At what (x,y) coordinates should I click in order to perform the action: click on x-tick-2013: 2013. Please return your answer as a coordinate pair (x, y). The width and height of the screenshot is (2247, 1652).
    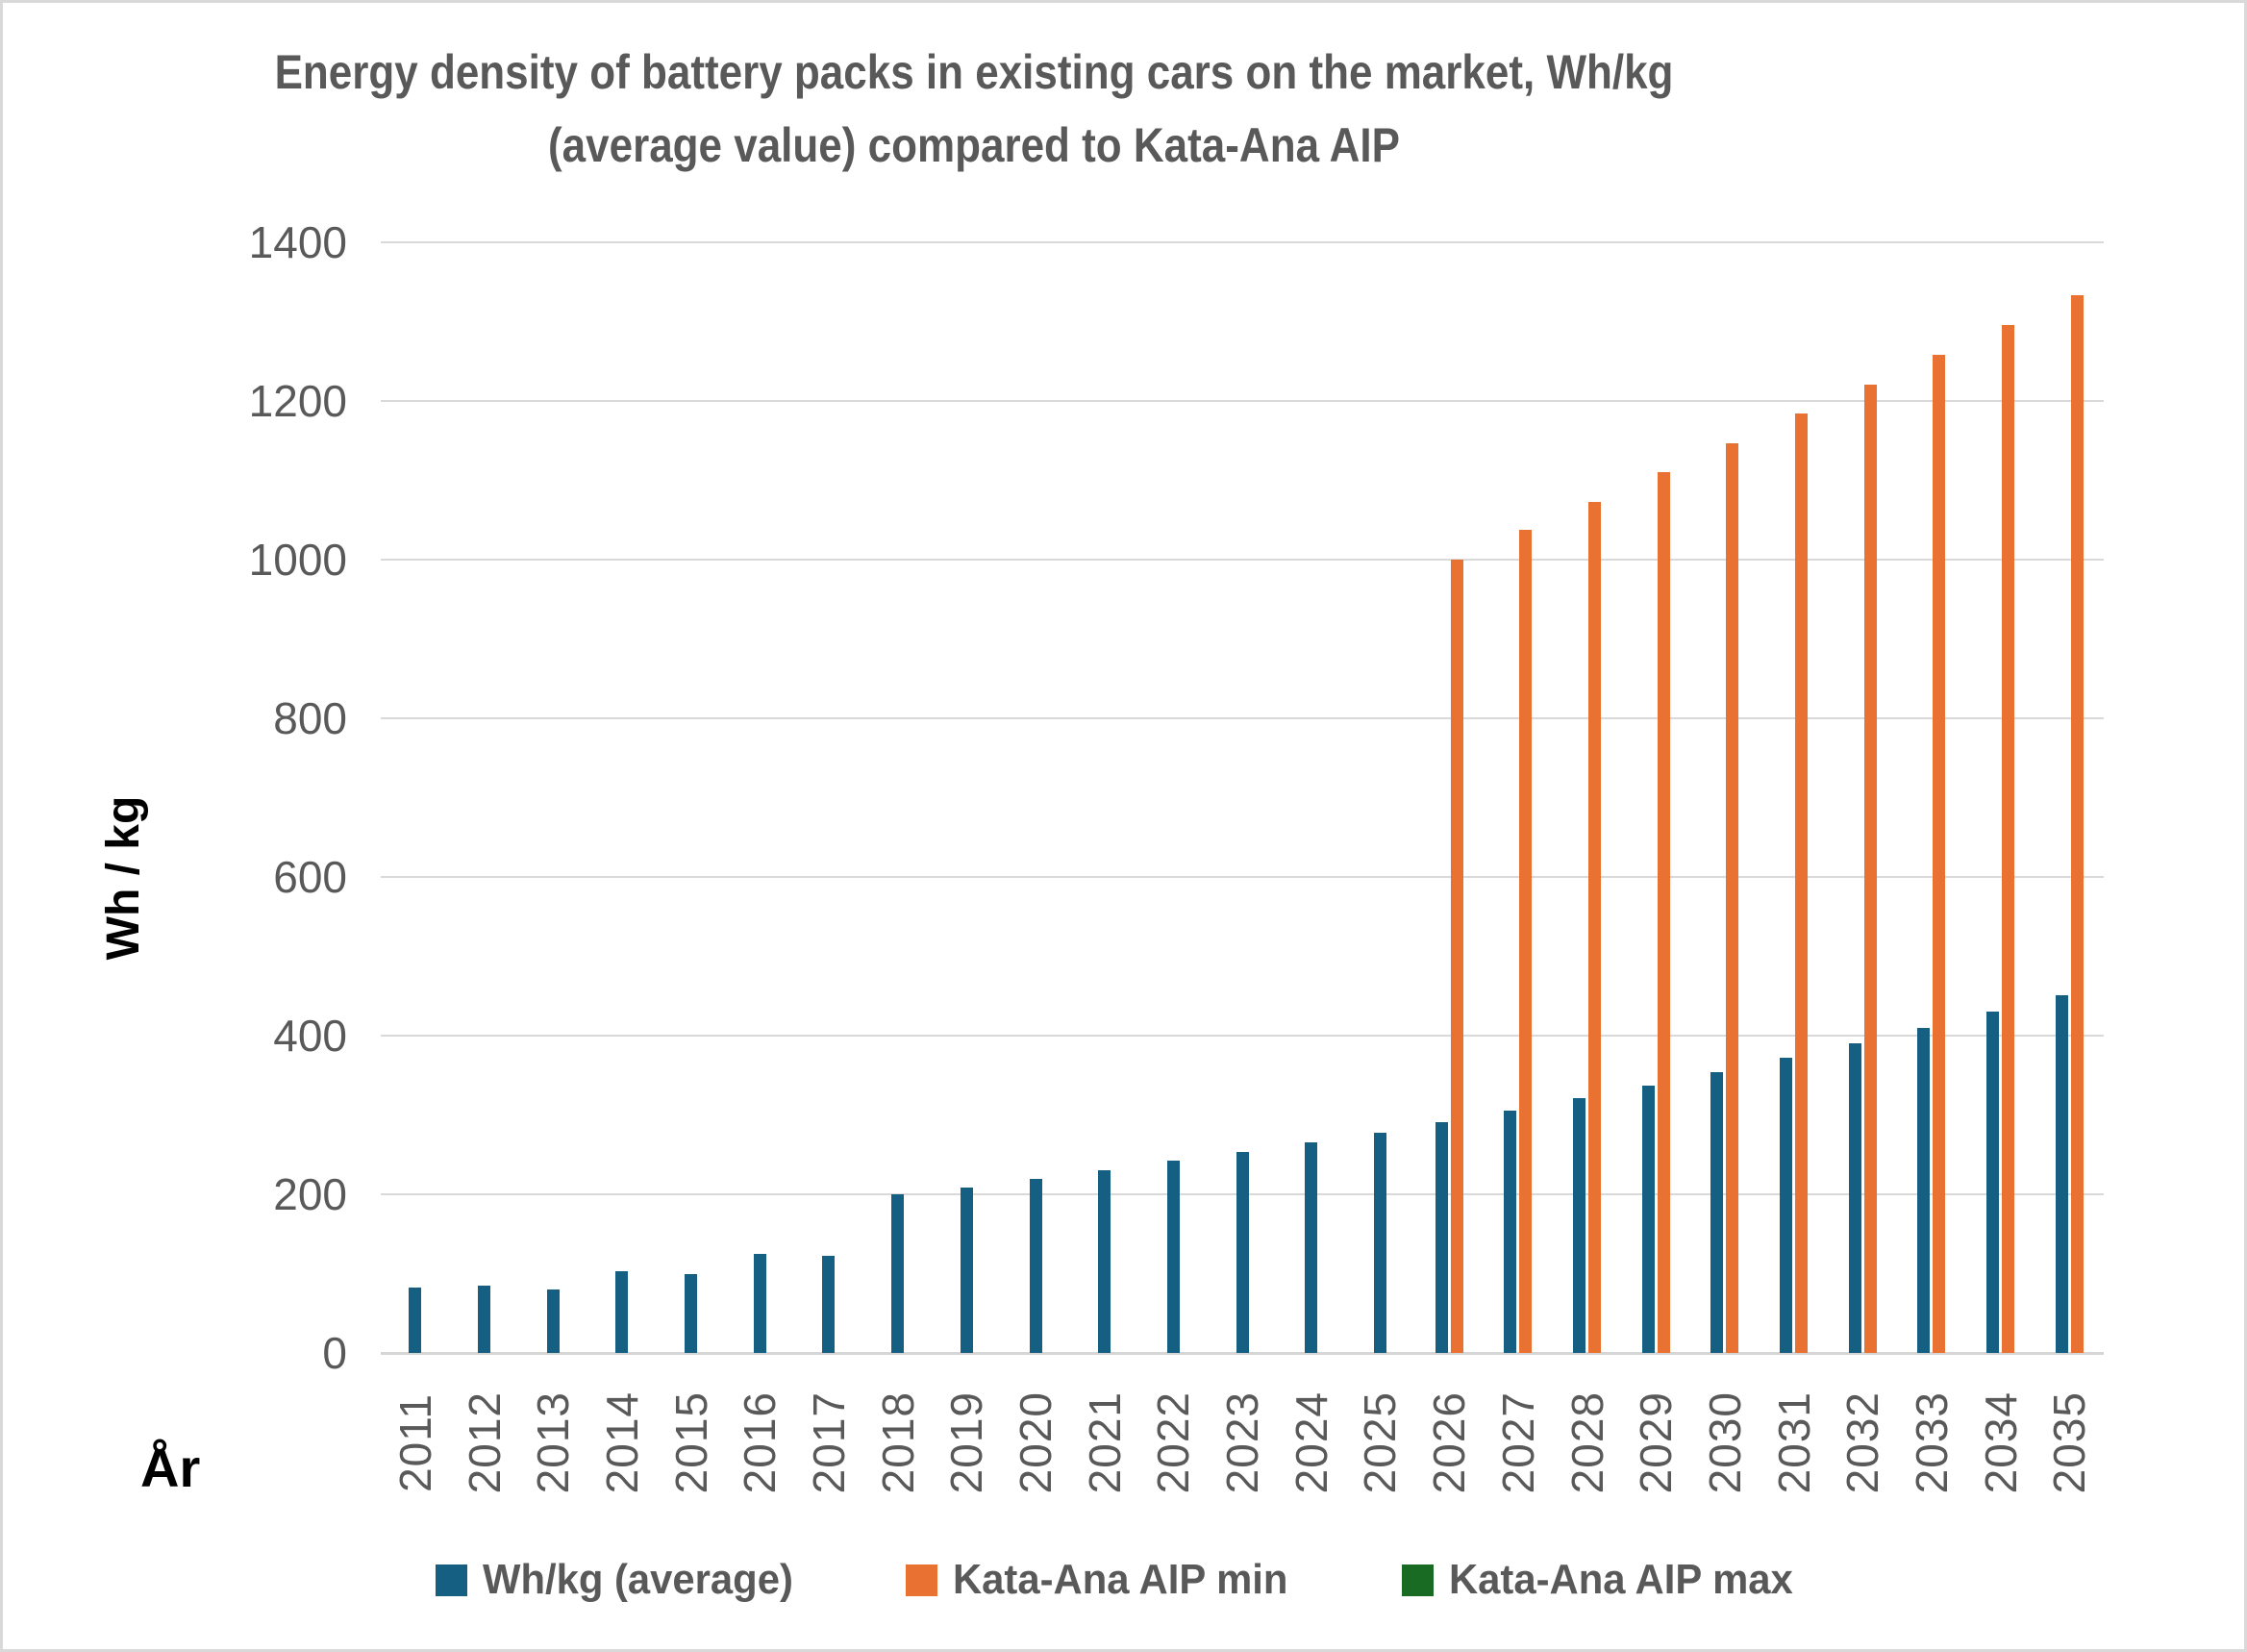
    Looking at the image, I should click on (552, 1443).